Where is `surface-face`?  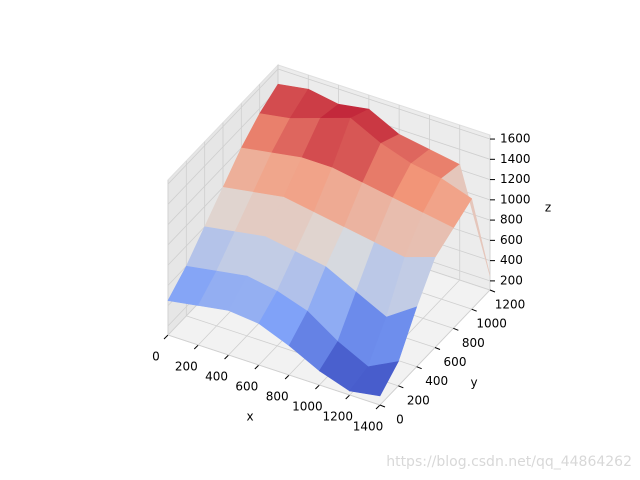 surface-face is located at coordinates (374, 379).